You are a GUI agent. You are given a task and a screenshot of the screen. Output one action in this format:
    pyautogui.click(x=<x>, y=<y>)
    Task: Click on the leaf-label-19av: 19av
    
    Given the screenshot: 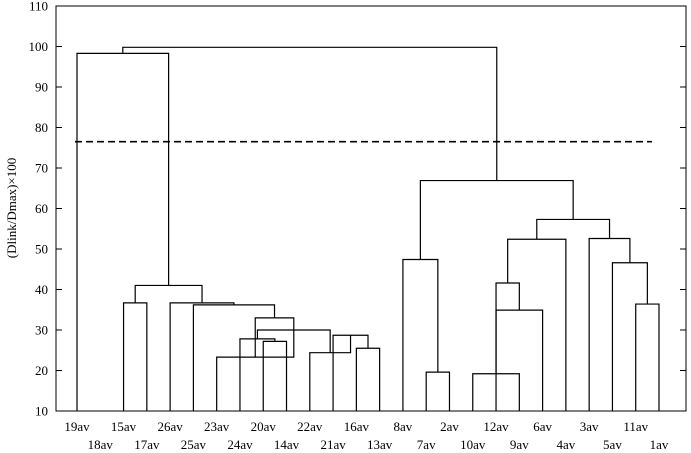 What is the action you would take?
    pyautogui.click(x=77, y=426)
    